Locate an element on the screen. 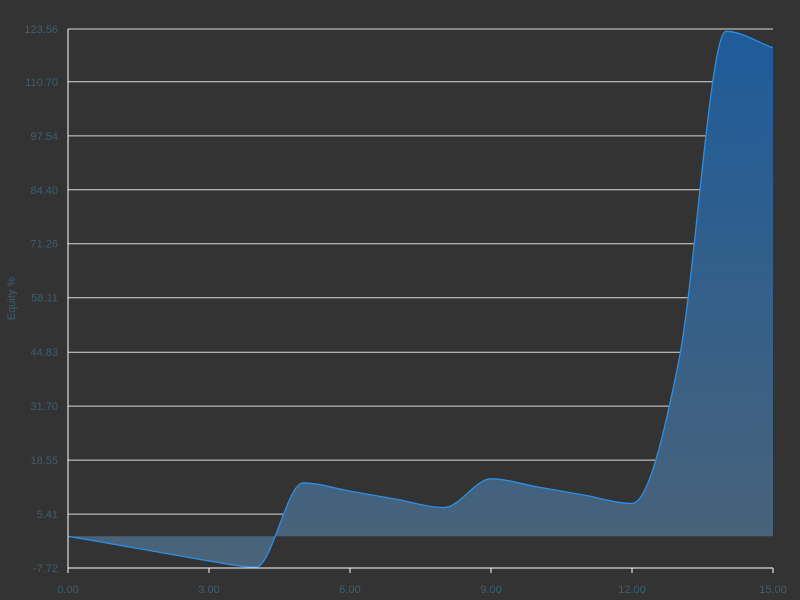  y-tick-label: 31.70 is located at coordinates (44, 407).